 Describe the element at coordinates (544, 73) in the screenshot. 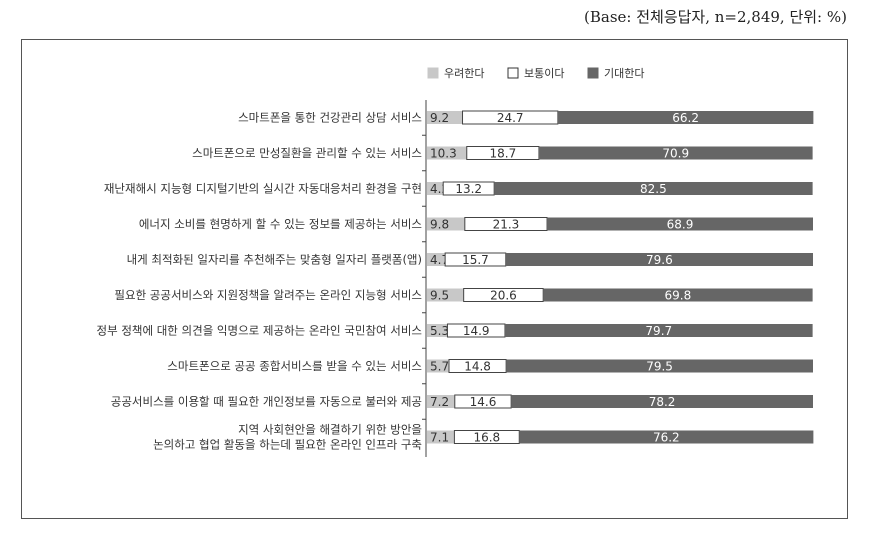

I see `legend-label-2: 보통이다` at that location.